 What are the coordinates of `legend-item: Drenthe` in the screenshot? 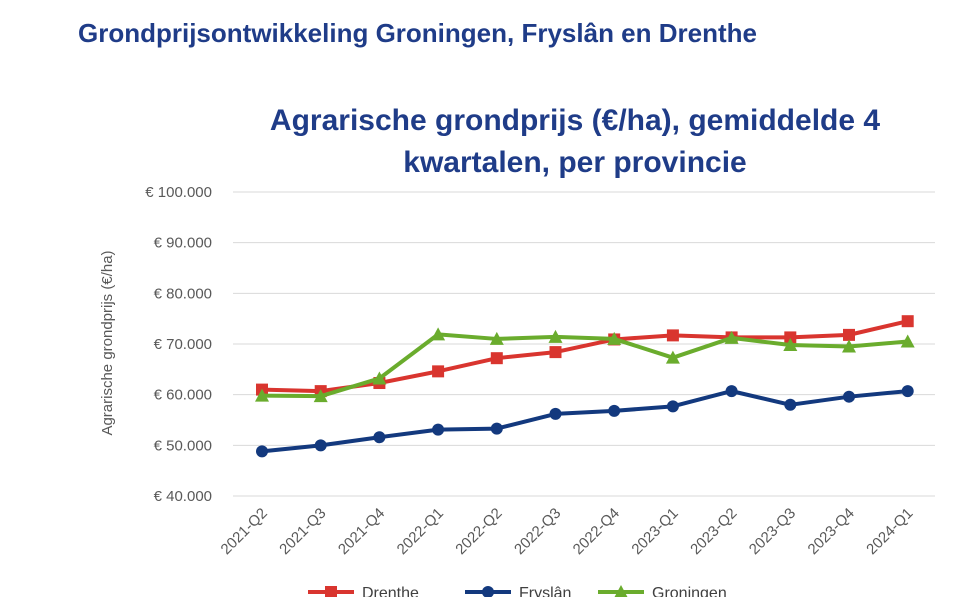 It's located at (363, 591).